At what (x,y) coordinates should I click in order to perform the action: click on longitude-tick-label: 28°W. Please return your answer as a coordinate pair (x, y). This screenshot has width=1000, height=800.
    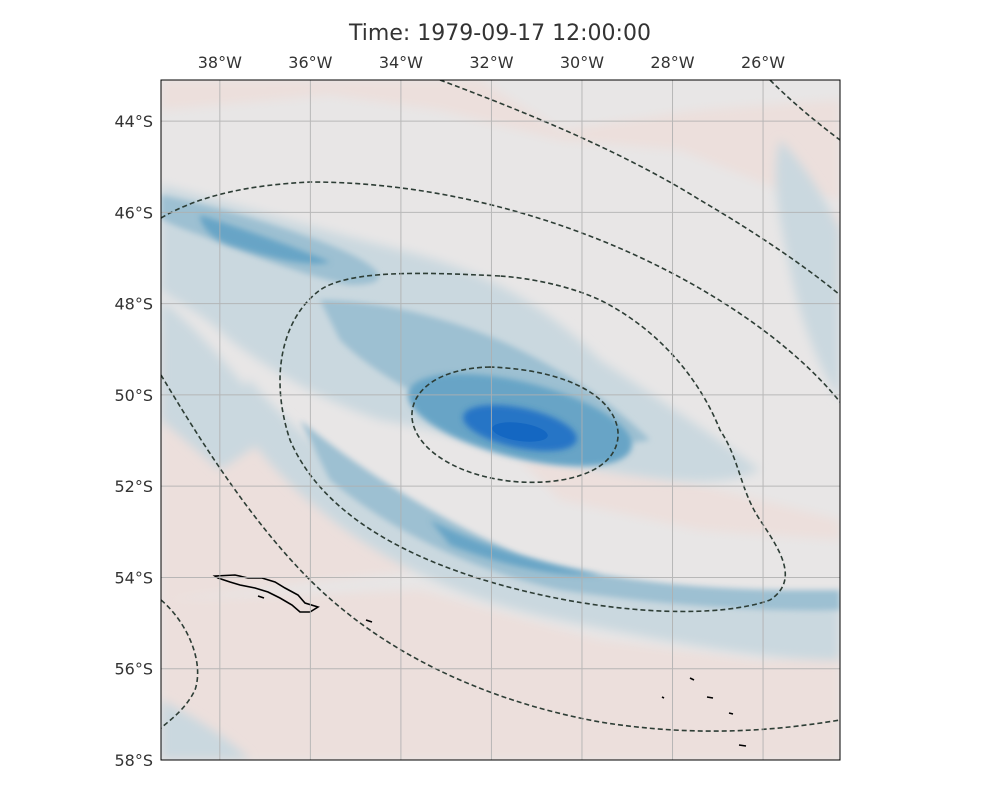
    Looking at the image, I should click on (672, 62).